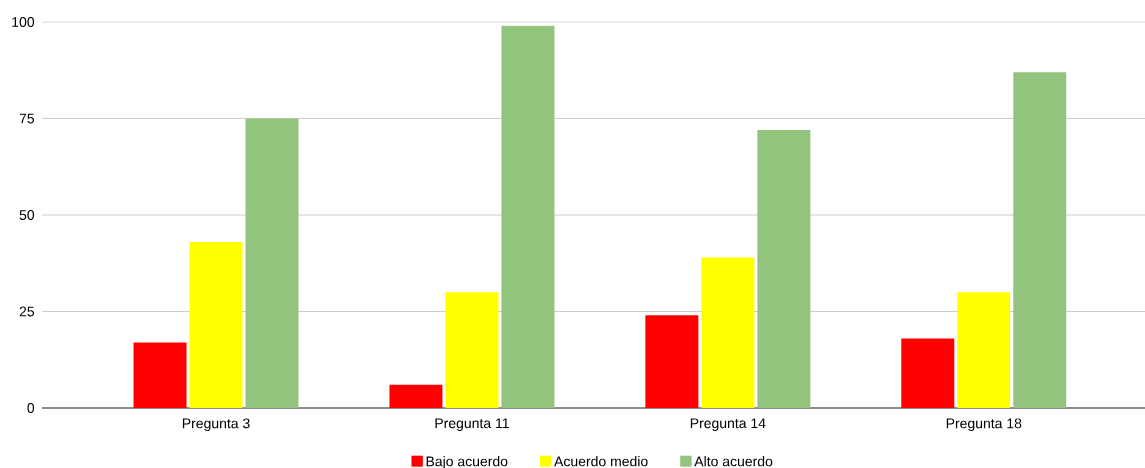 The image size is (1145, 468). Describe the element at coordinates (733, 461) in the screenshot. I see `legend-label: Alto acuerdo` at that location.